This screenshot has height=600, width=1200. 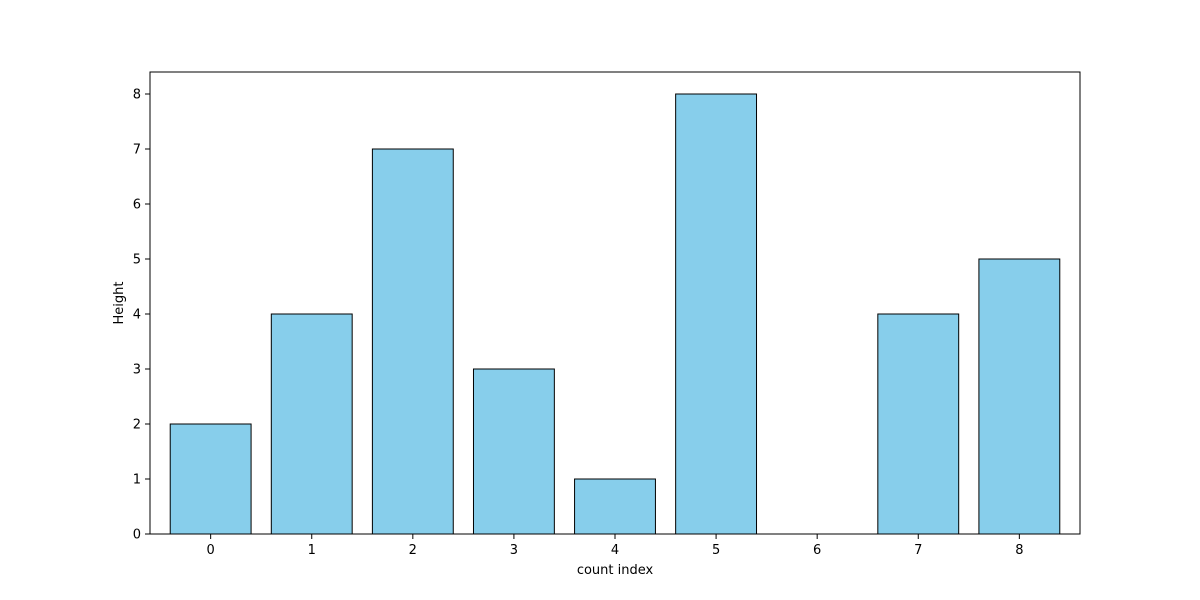 What do you see at coordinates (817, 550) in the screenshot?
I see `x-tick-label: 6` at bounding box center [817, 550].